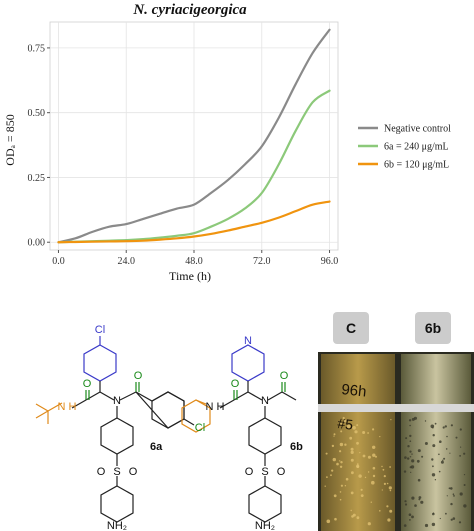 The width and height of the screenshot is (474, 531). Describe the element at coordinates (37, 178) in the screenshot. I see `y-tick-label: 0.25` at that location.